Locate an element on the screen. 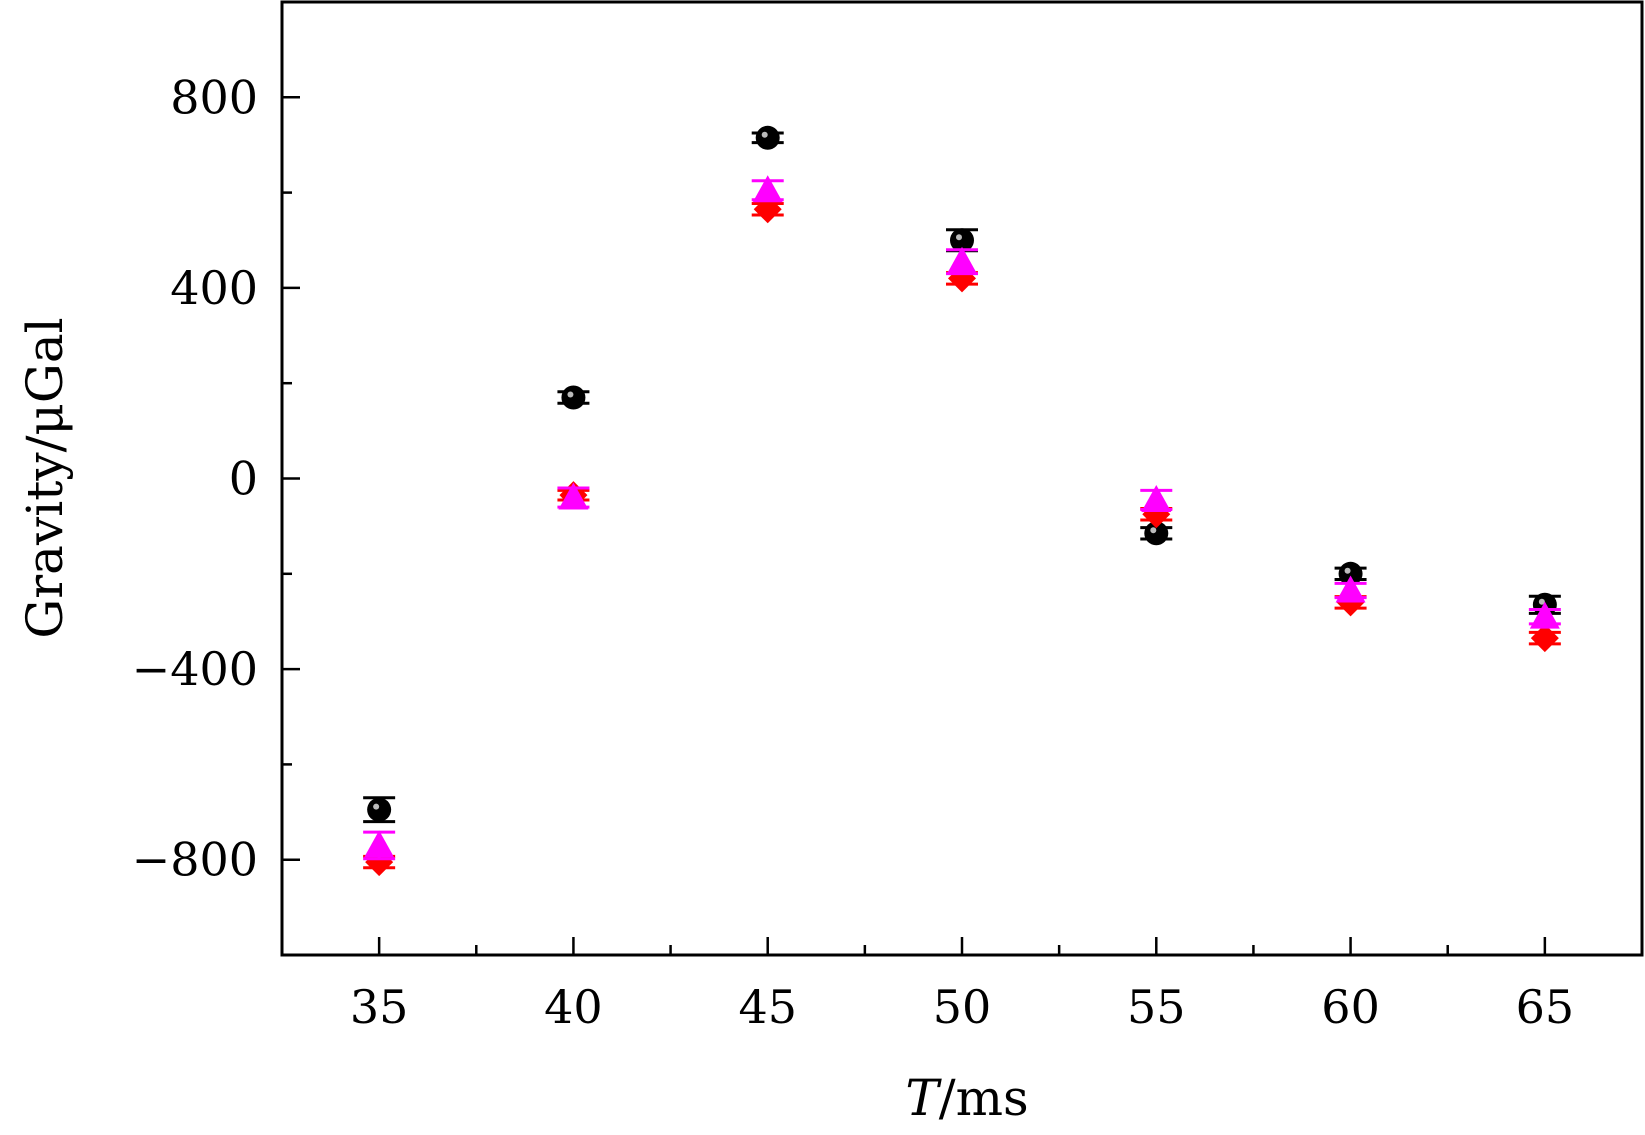 The width and height of the screenshot is (1645, 1135). x-axis-label-symbol: T is located at coordinates (923, 1098).